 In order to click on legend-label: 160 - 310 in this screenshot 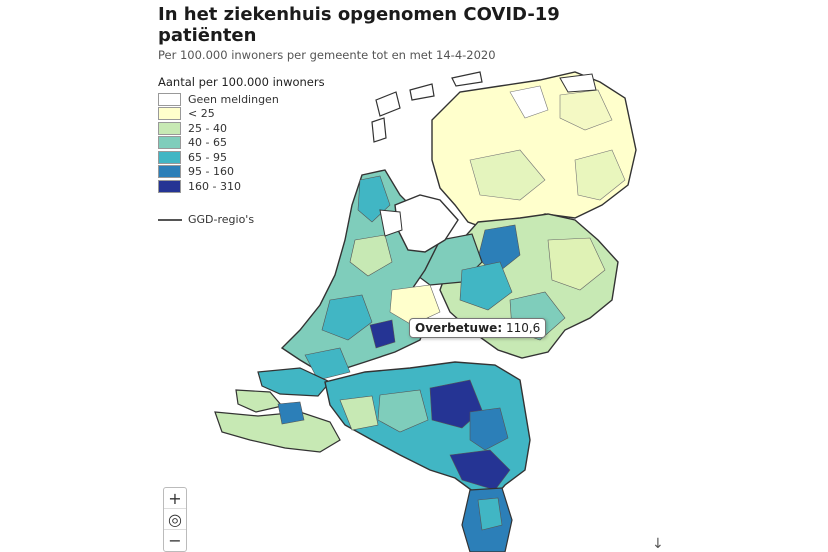, I will do `click(214, 186)`.